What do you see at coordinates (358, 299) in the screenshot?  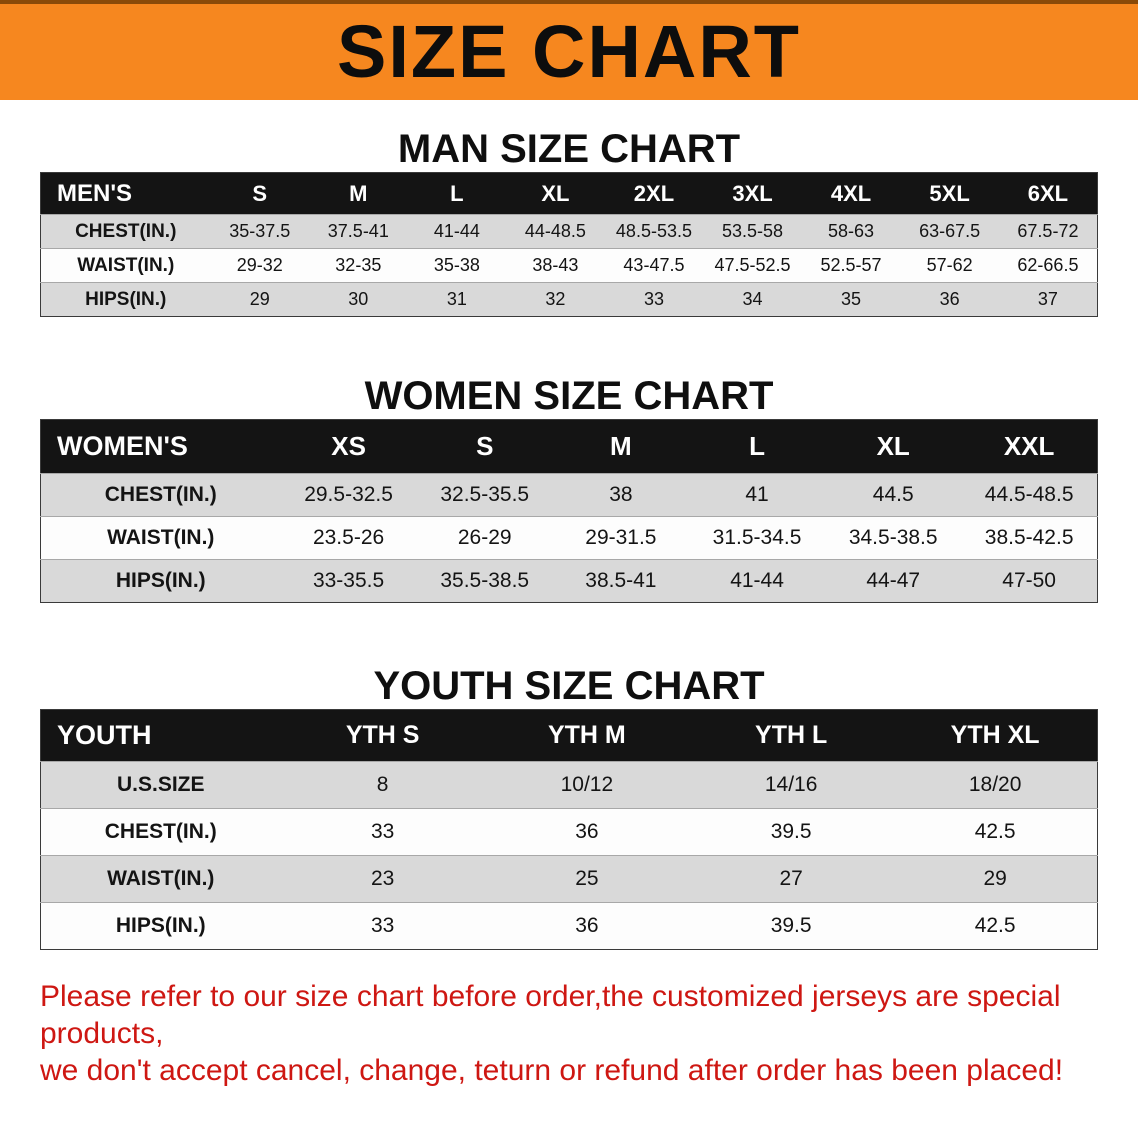 I see `size-value-cell: 30` at bounding box center [358, 299].